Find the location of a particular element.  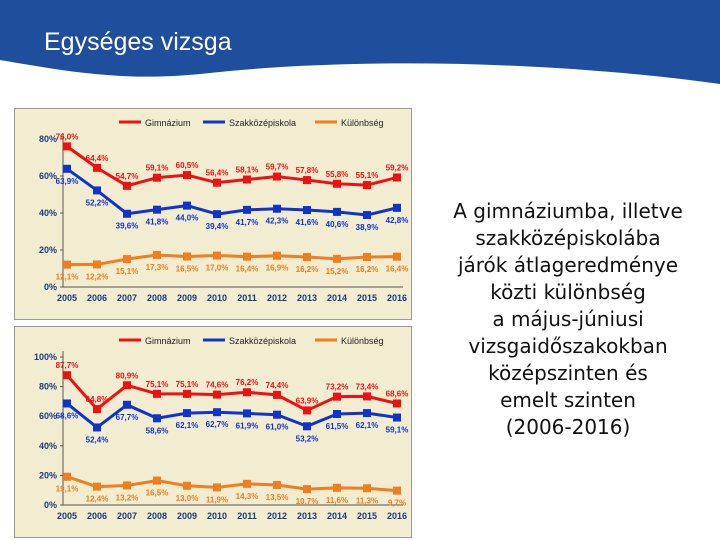

data-label: 40,6% is located at coordinates (337, 224).